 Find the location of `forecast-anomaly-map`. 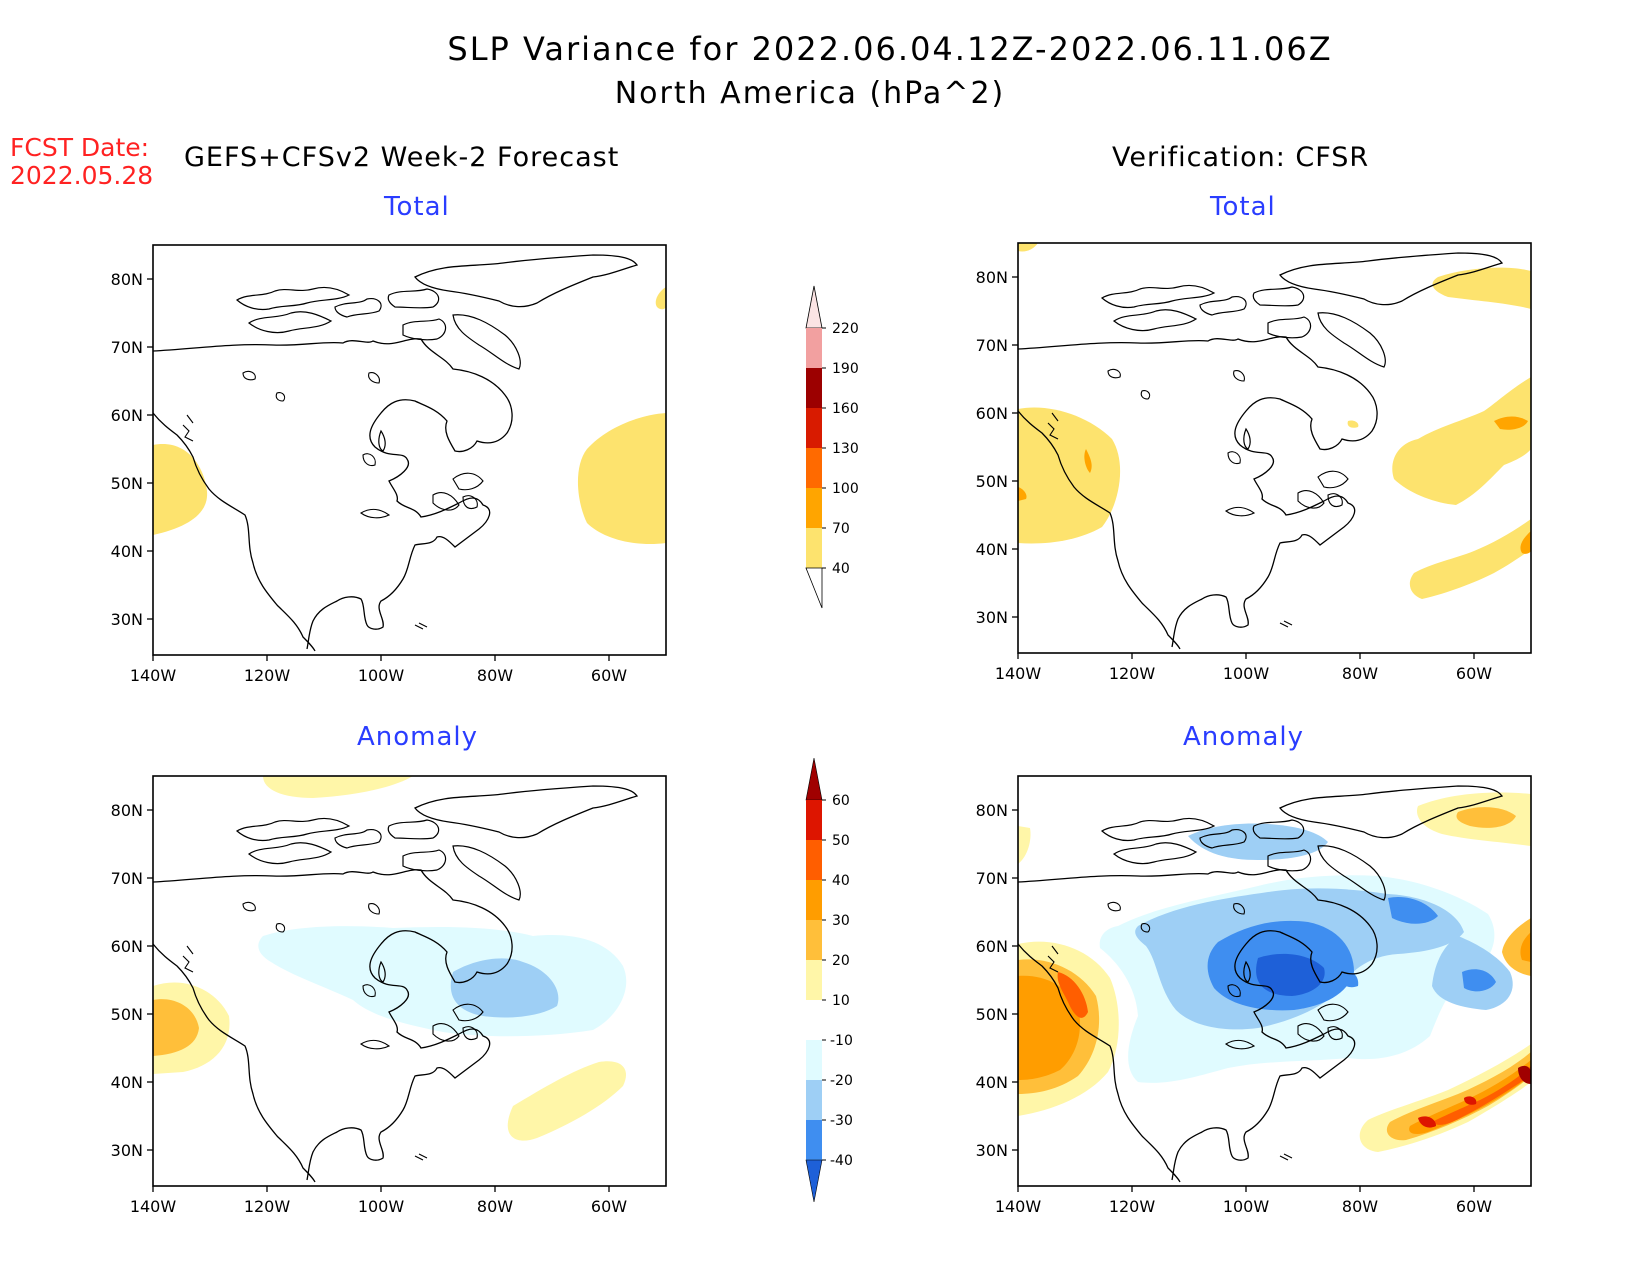

forecast-anomaly-map is located at coordinates (409, 981).